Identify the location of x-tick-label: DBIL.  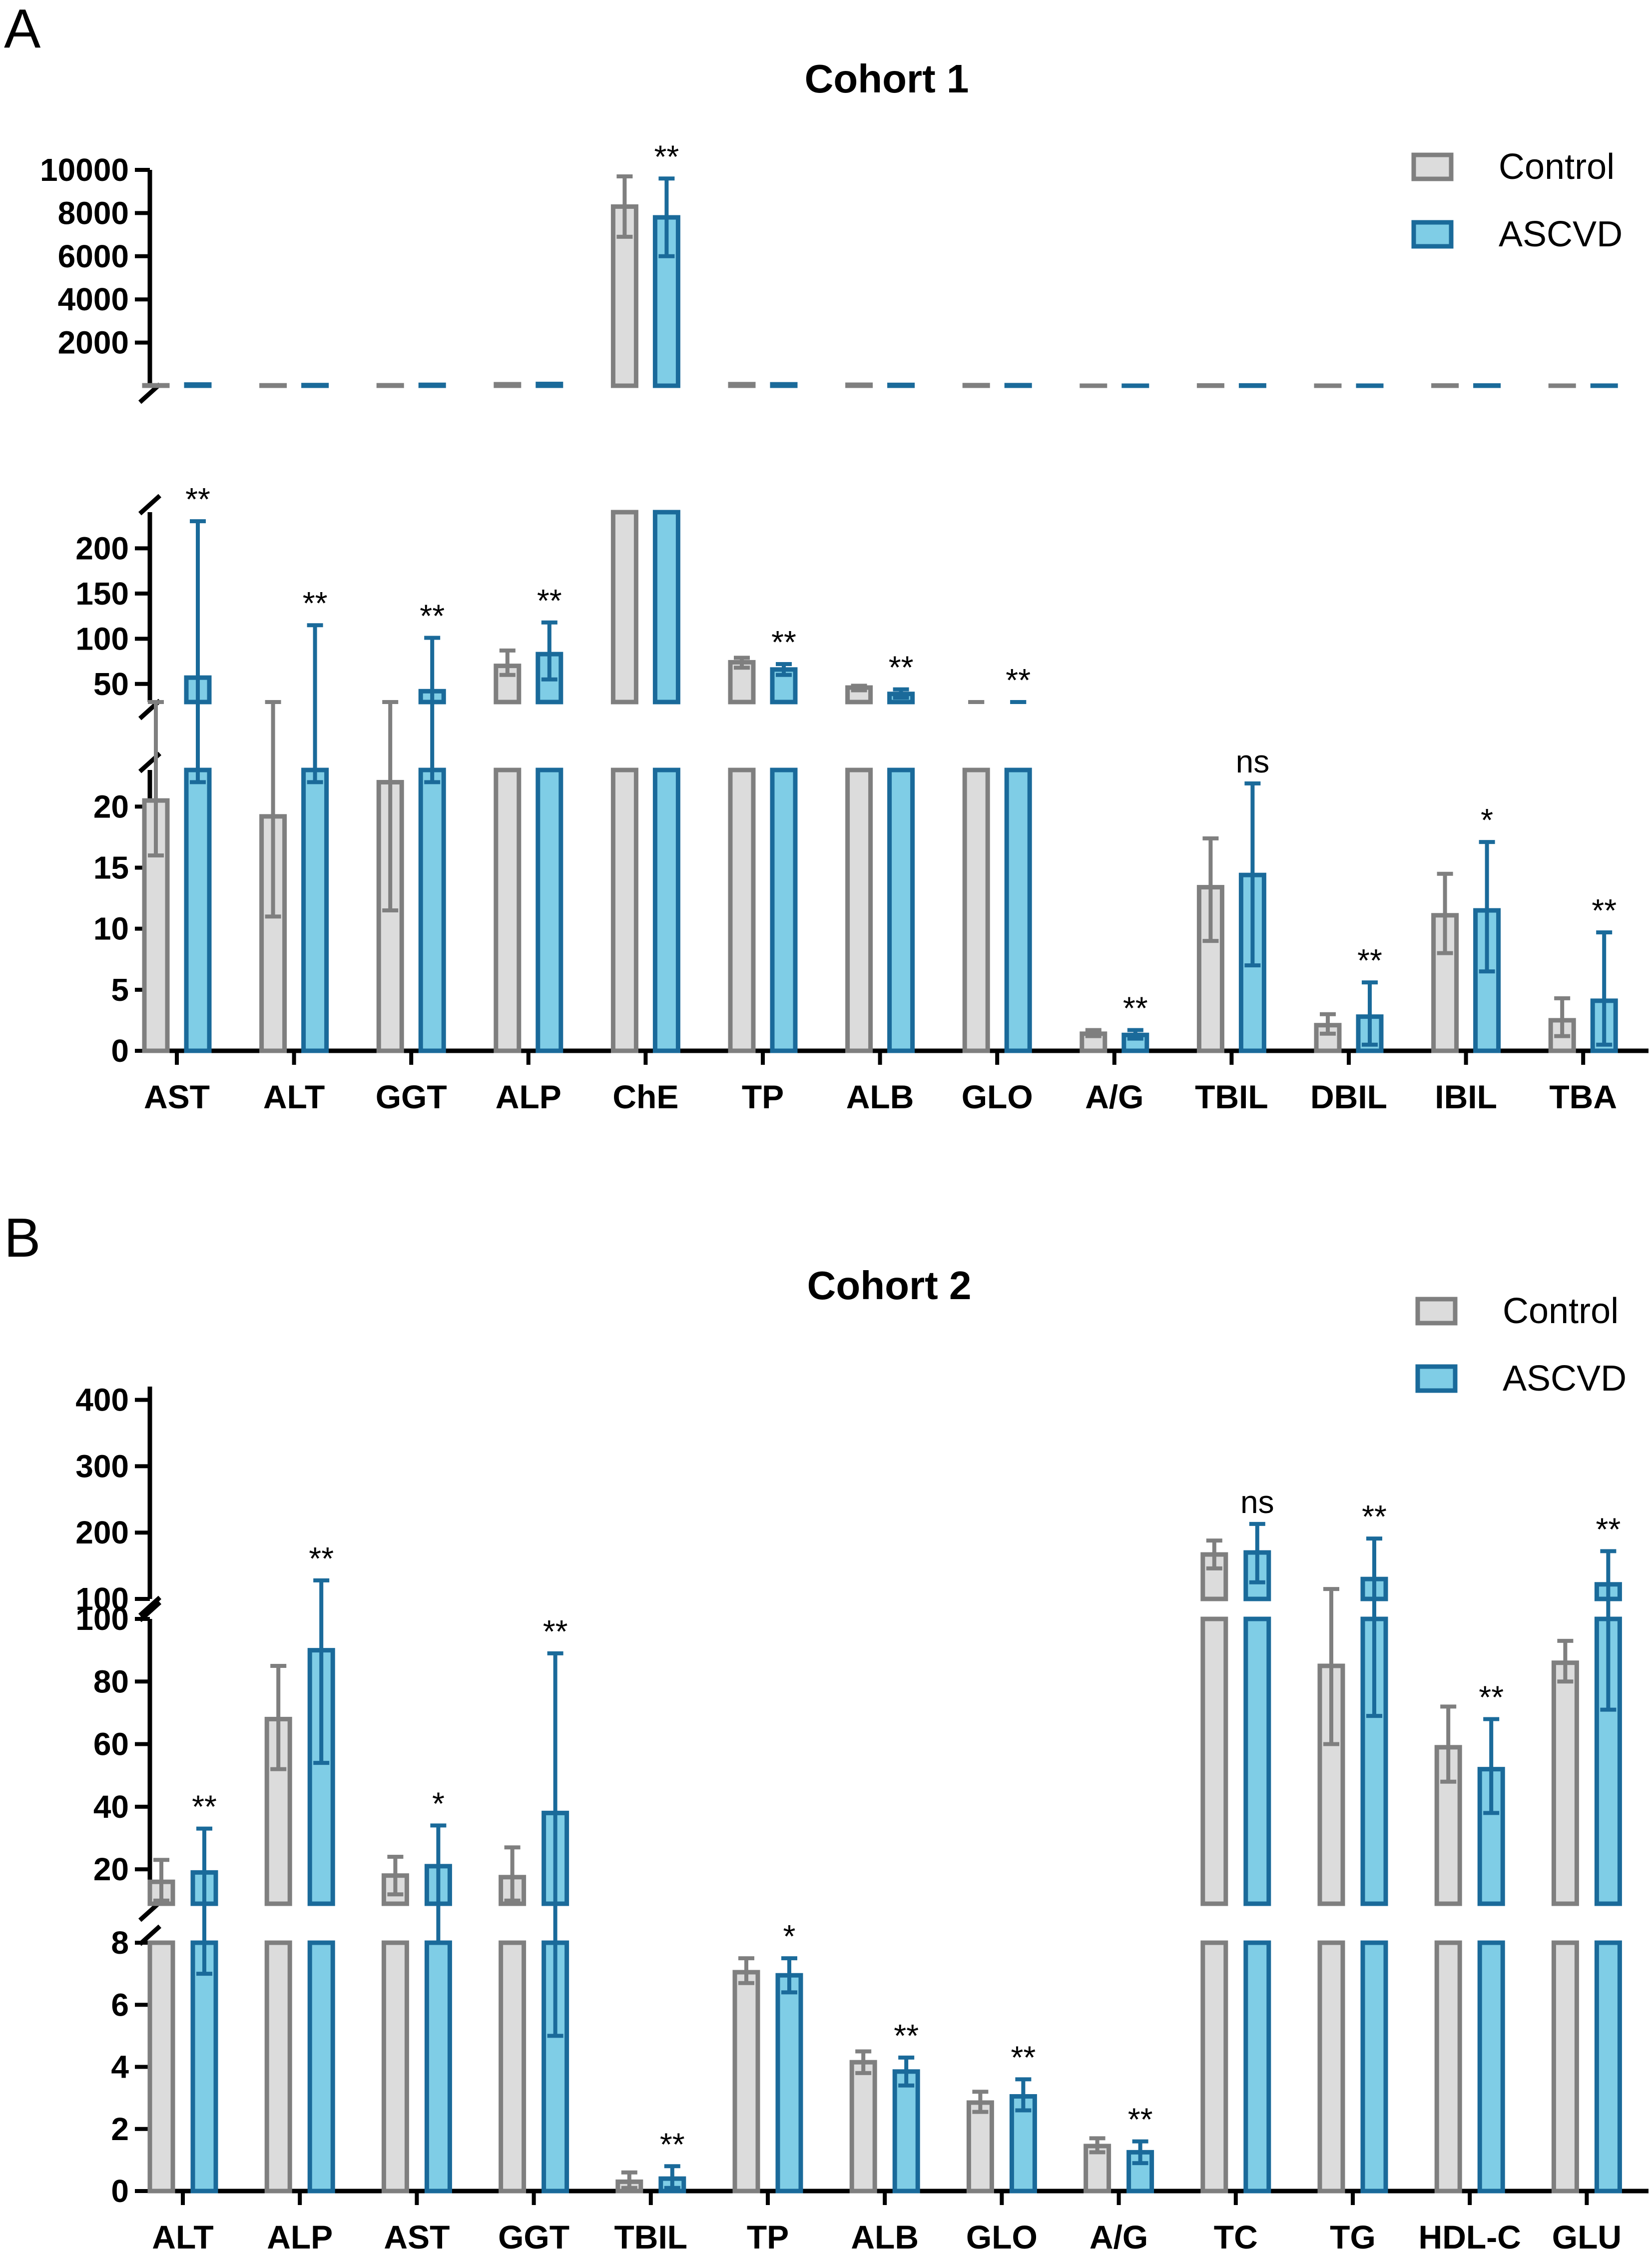
(1348, 1096).